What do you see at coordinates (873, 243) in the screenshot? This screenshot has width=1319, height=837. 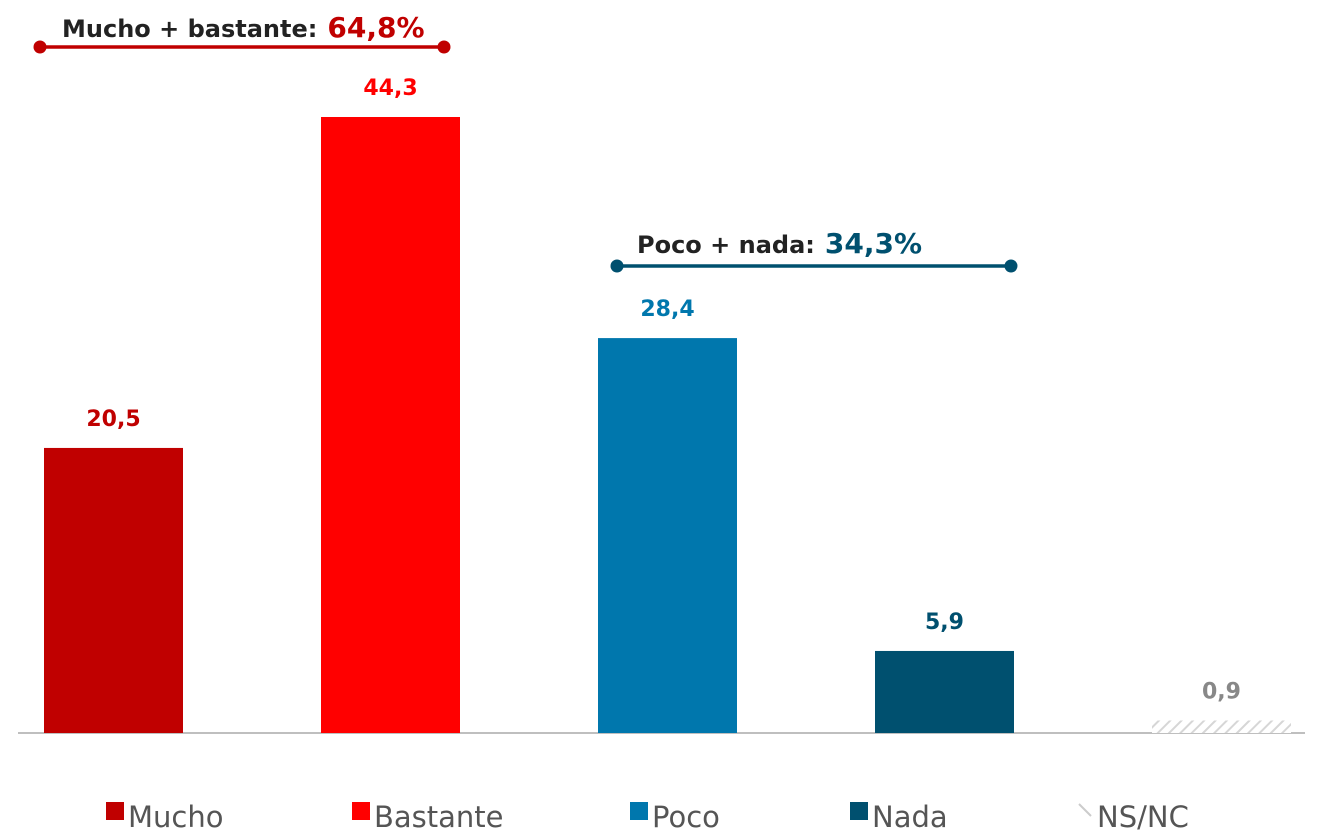 I see `group-total: 34,3%` at bounding box center [873, 243].